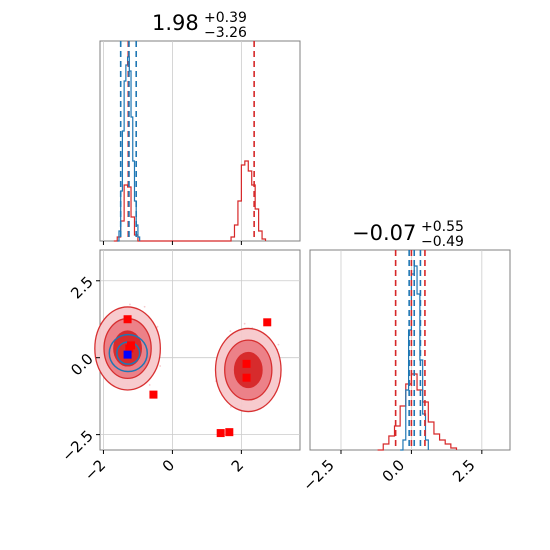 This screenshot has width=550, height=550. Describe the element at coordinates (225, 33) in the screenshot. I see `title-minus-param-1: −3.26` at that location.